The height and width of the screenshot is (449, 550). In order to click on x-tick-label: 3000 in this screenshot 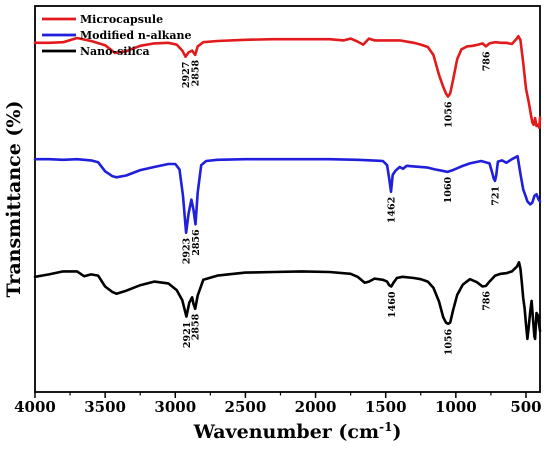, I will do `click(175, 407)`.